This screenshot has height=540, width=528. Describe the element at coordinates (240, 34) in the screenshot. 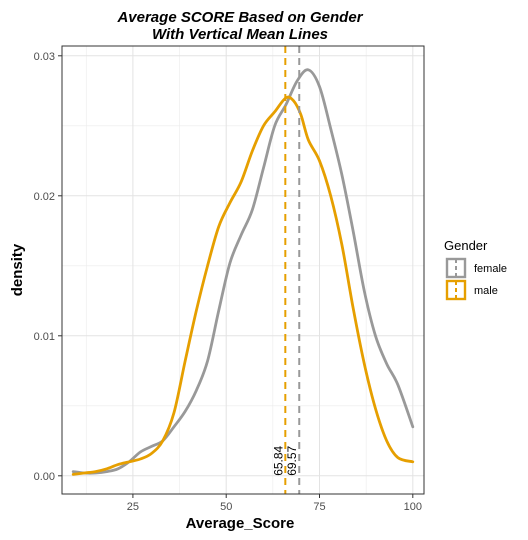

I see `chart-title-line-2: With Vertical Mean Lines` at that location.